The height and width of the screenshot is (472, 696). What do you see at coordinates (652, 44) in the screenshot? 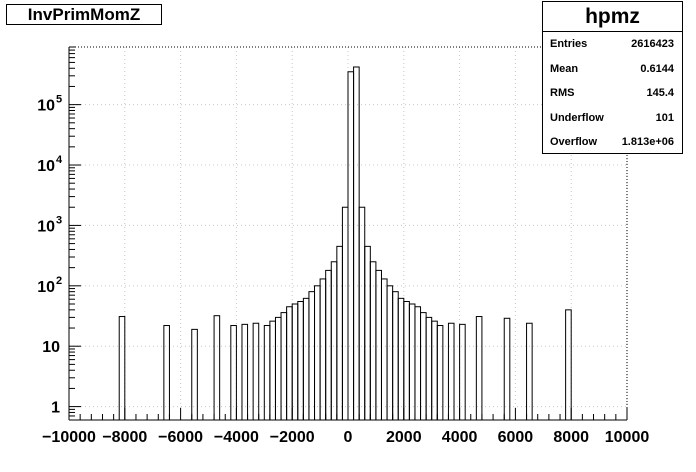
I see `stats-value: 2616423` at bounding box center [652, 44].